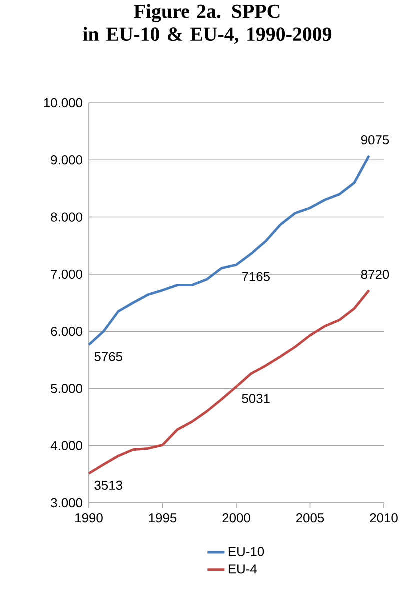  I want to click on y-tick-label: 7.000, so click(66, 275).